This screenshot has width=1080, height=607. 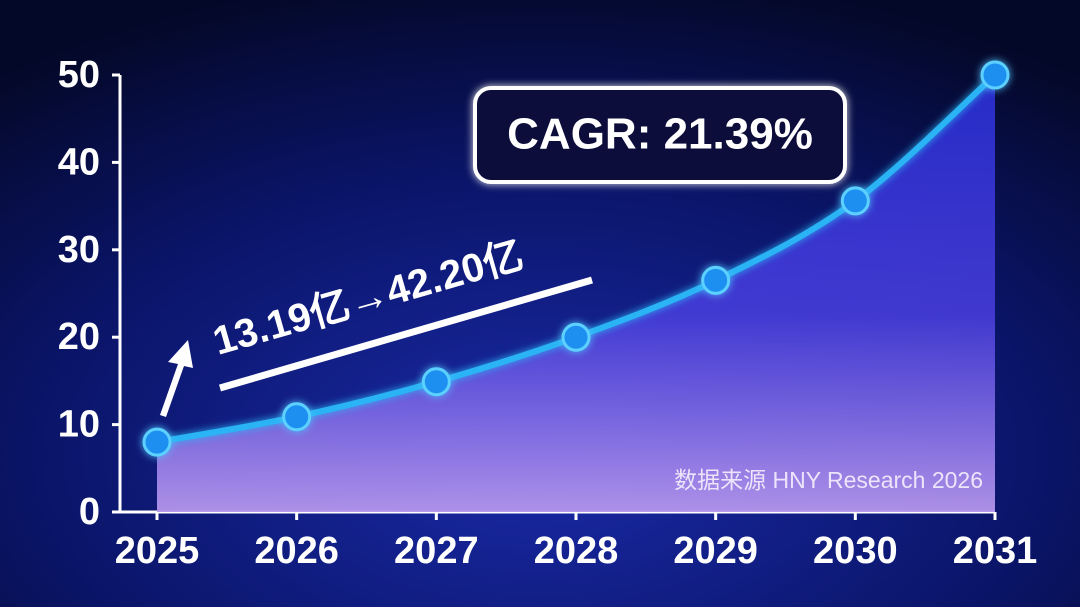 I want to click on source-note: 数据来源 HNY Research 2026, so click(x=828, y=480).